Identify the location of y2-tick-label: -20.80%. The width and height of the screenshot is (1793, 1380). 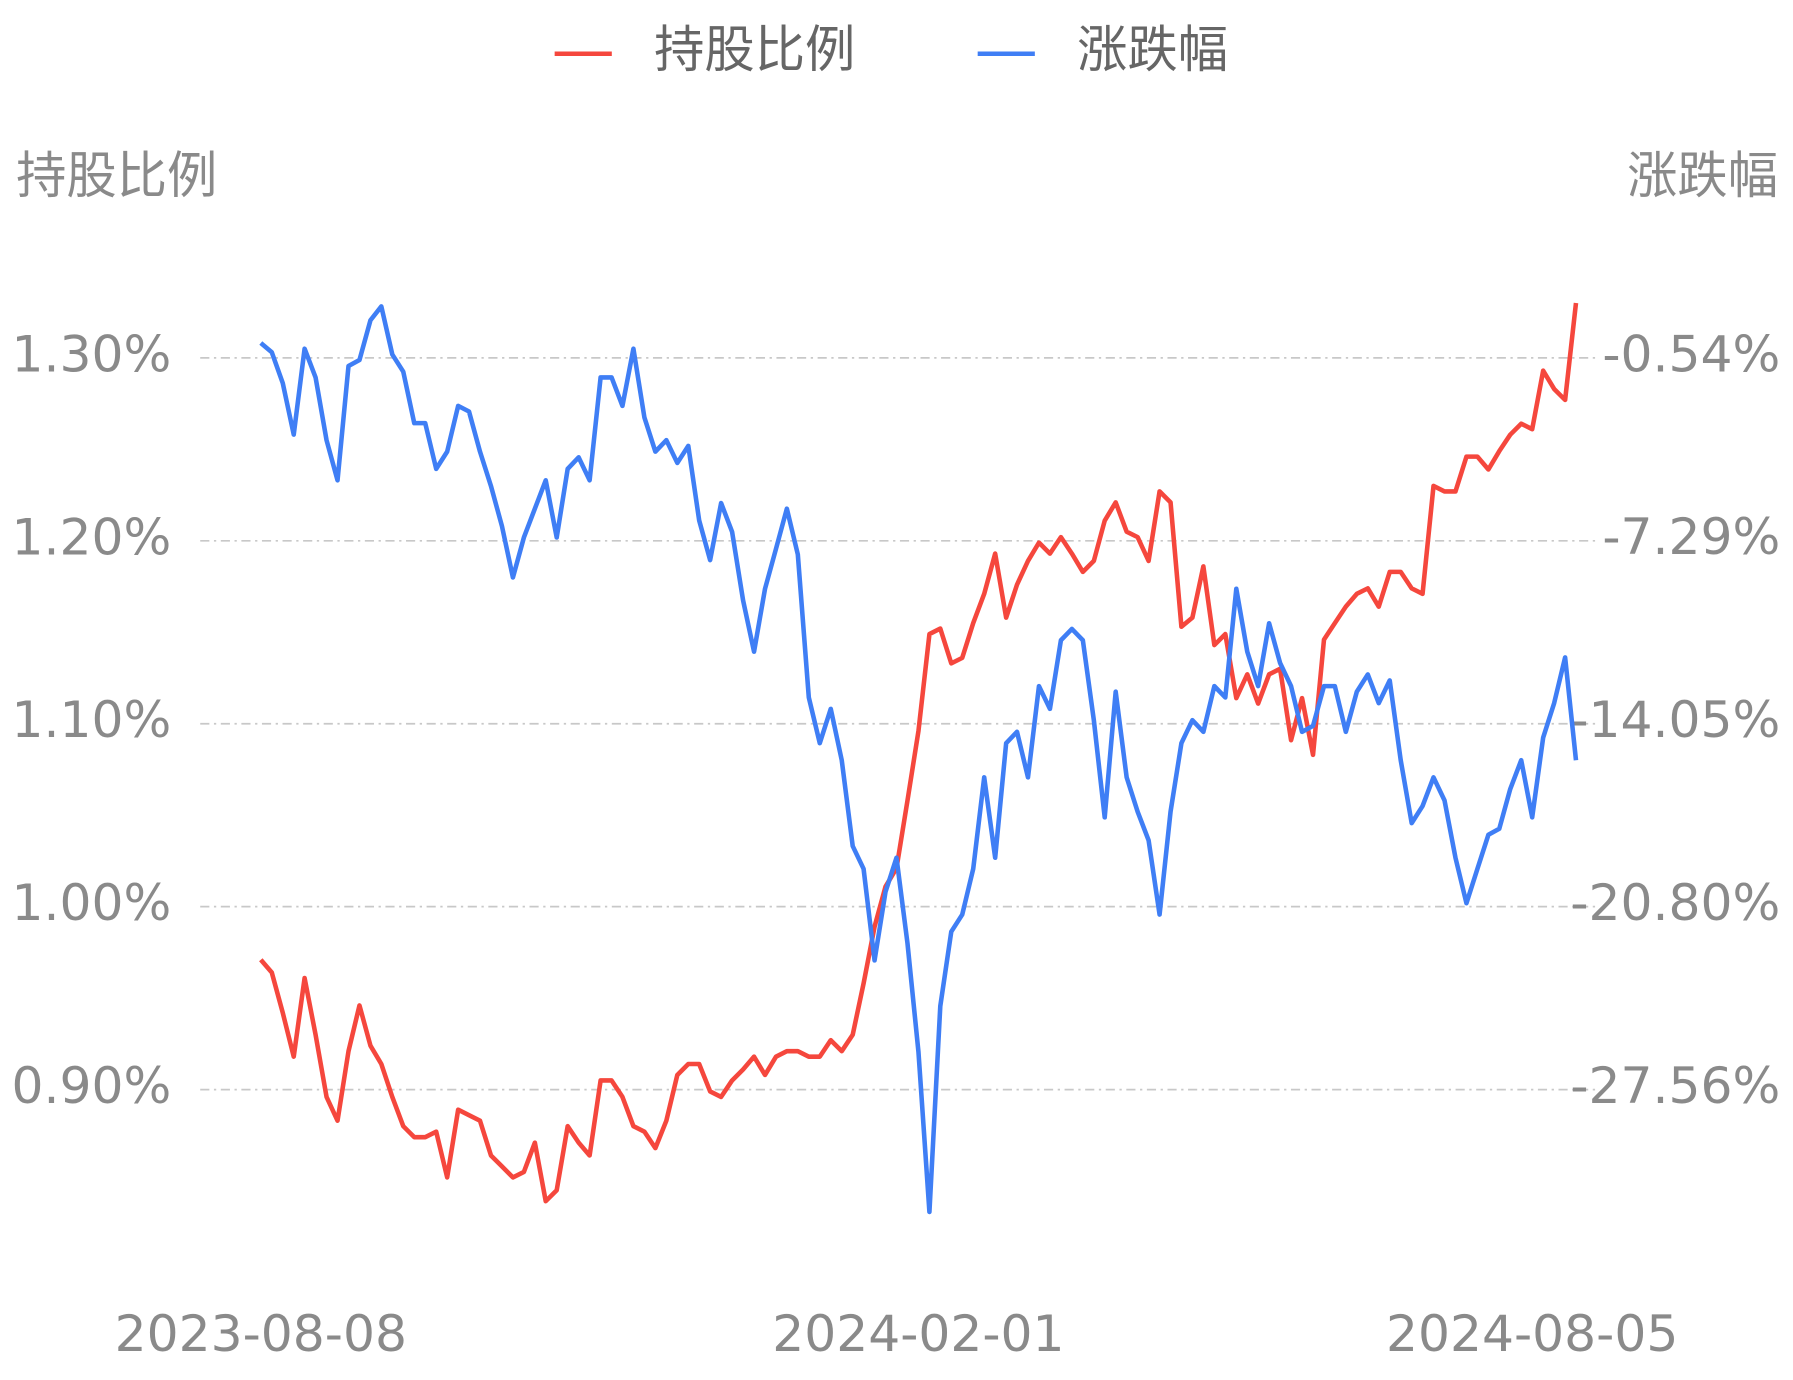
(1675, 902).